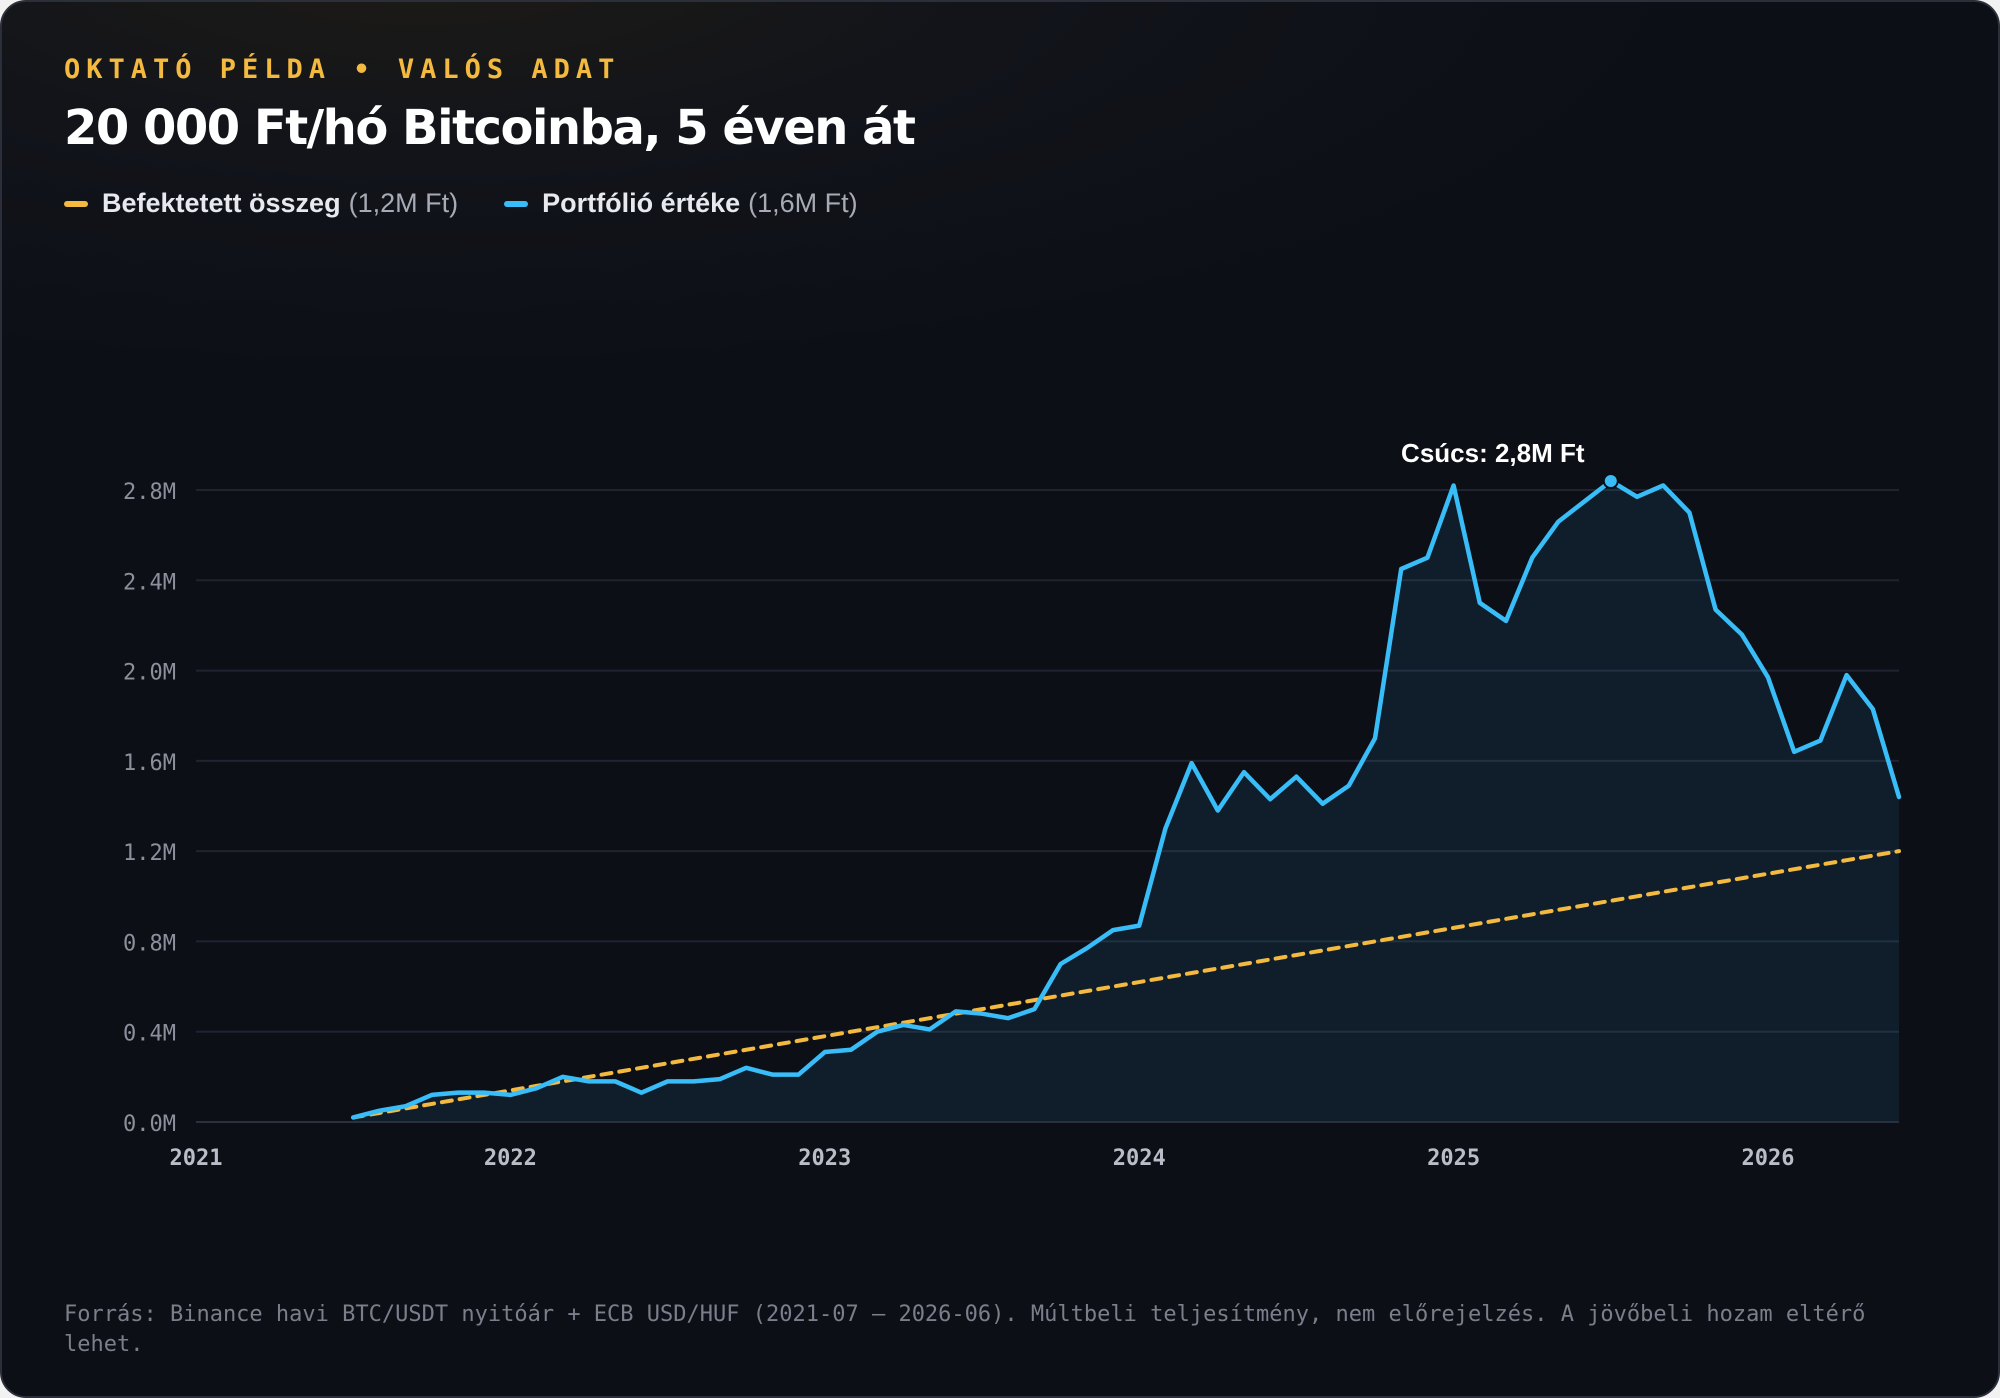 This screenshot has height=1398, width=2000. What do you see at coordinates (149, 1034) in the screenshot?
I see `y-tick-label: 0.4M` at bounding box center [149, 1034].